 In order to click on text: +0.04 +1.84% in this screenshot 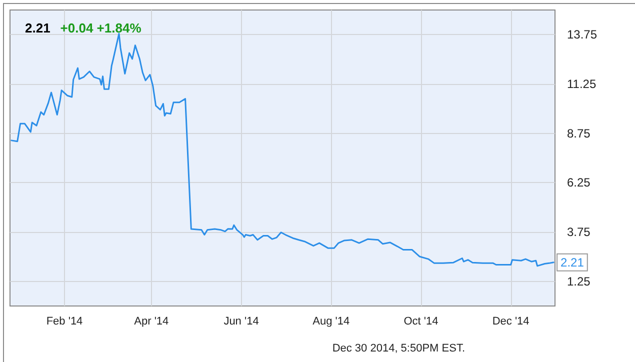, I will do `click(101, 28)`.